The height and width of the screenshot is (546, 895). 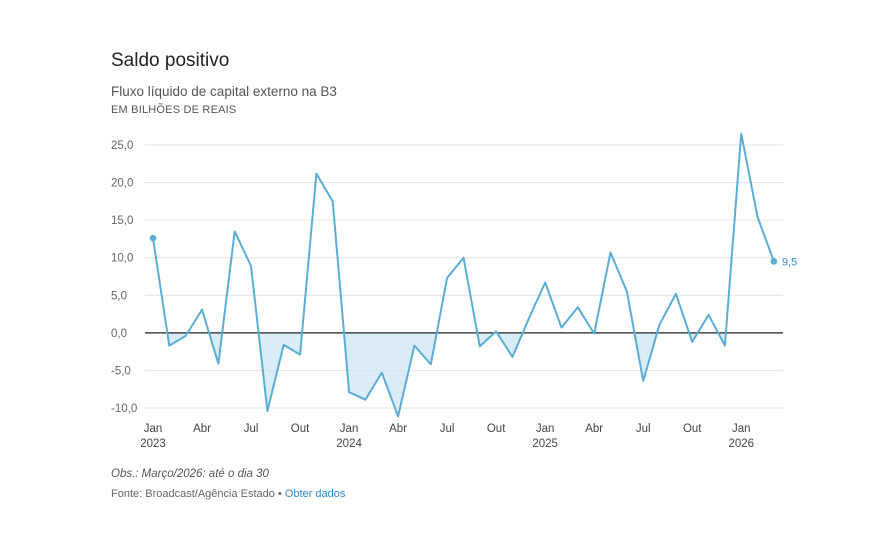 I want to click on y-tick-label: 20,0, so click(x=122, y=184).